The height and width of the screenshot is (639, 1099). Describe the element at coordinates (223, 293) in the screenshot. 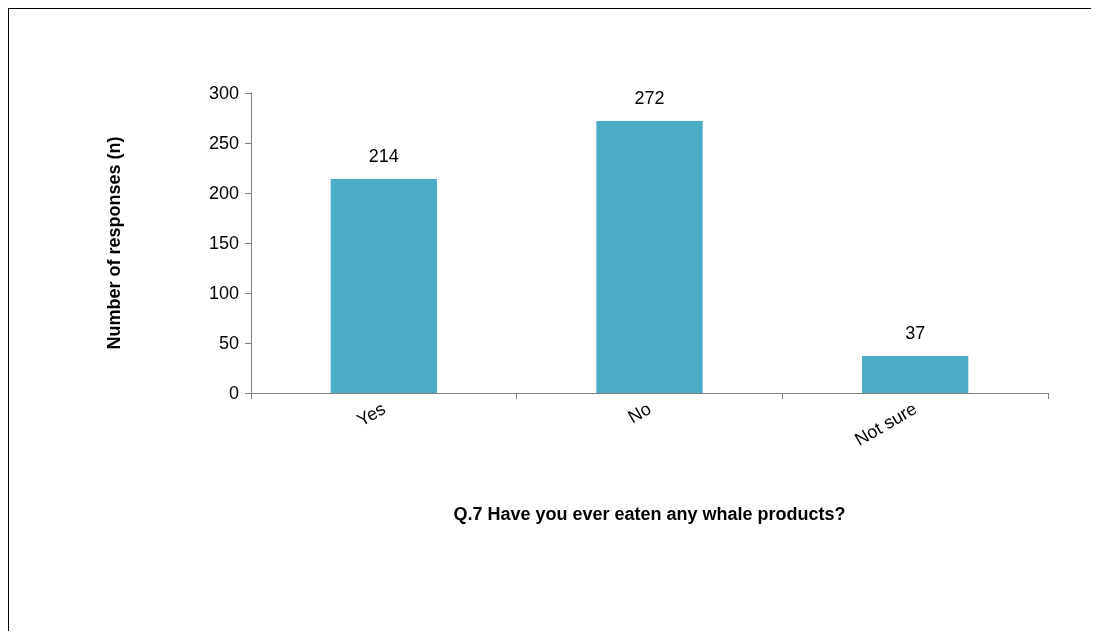

I see `y-tick-label: 100` at that location.